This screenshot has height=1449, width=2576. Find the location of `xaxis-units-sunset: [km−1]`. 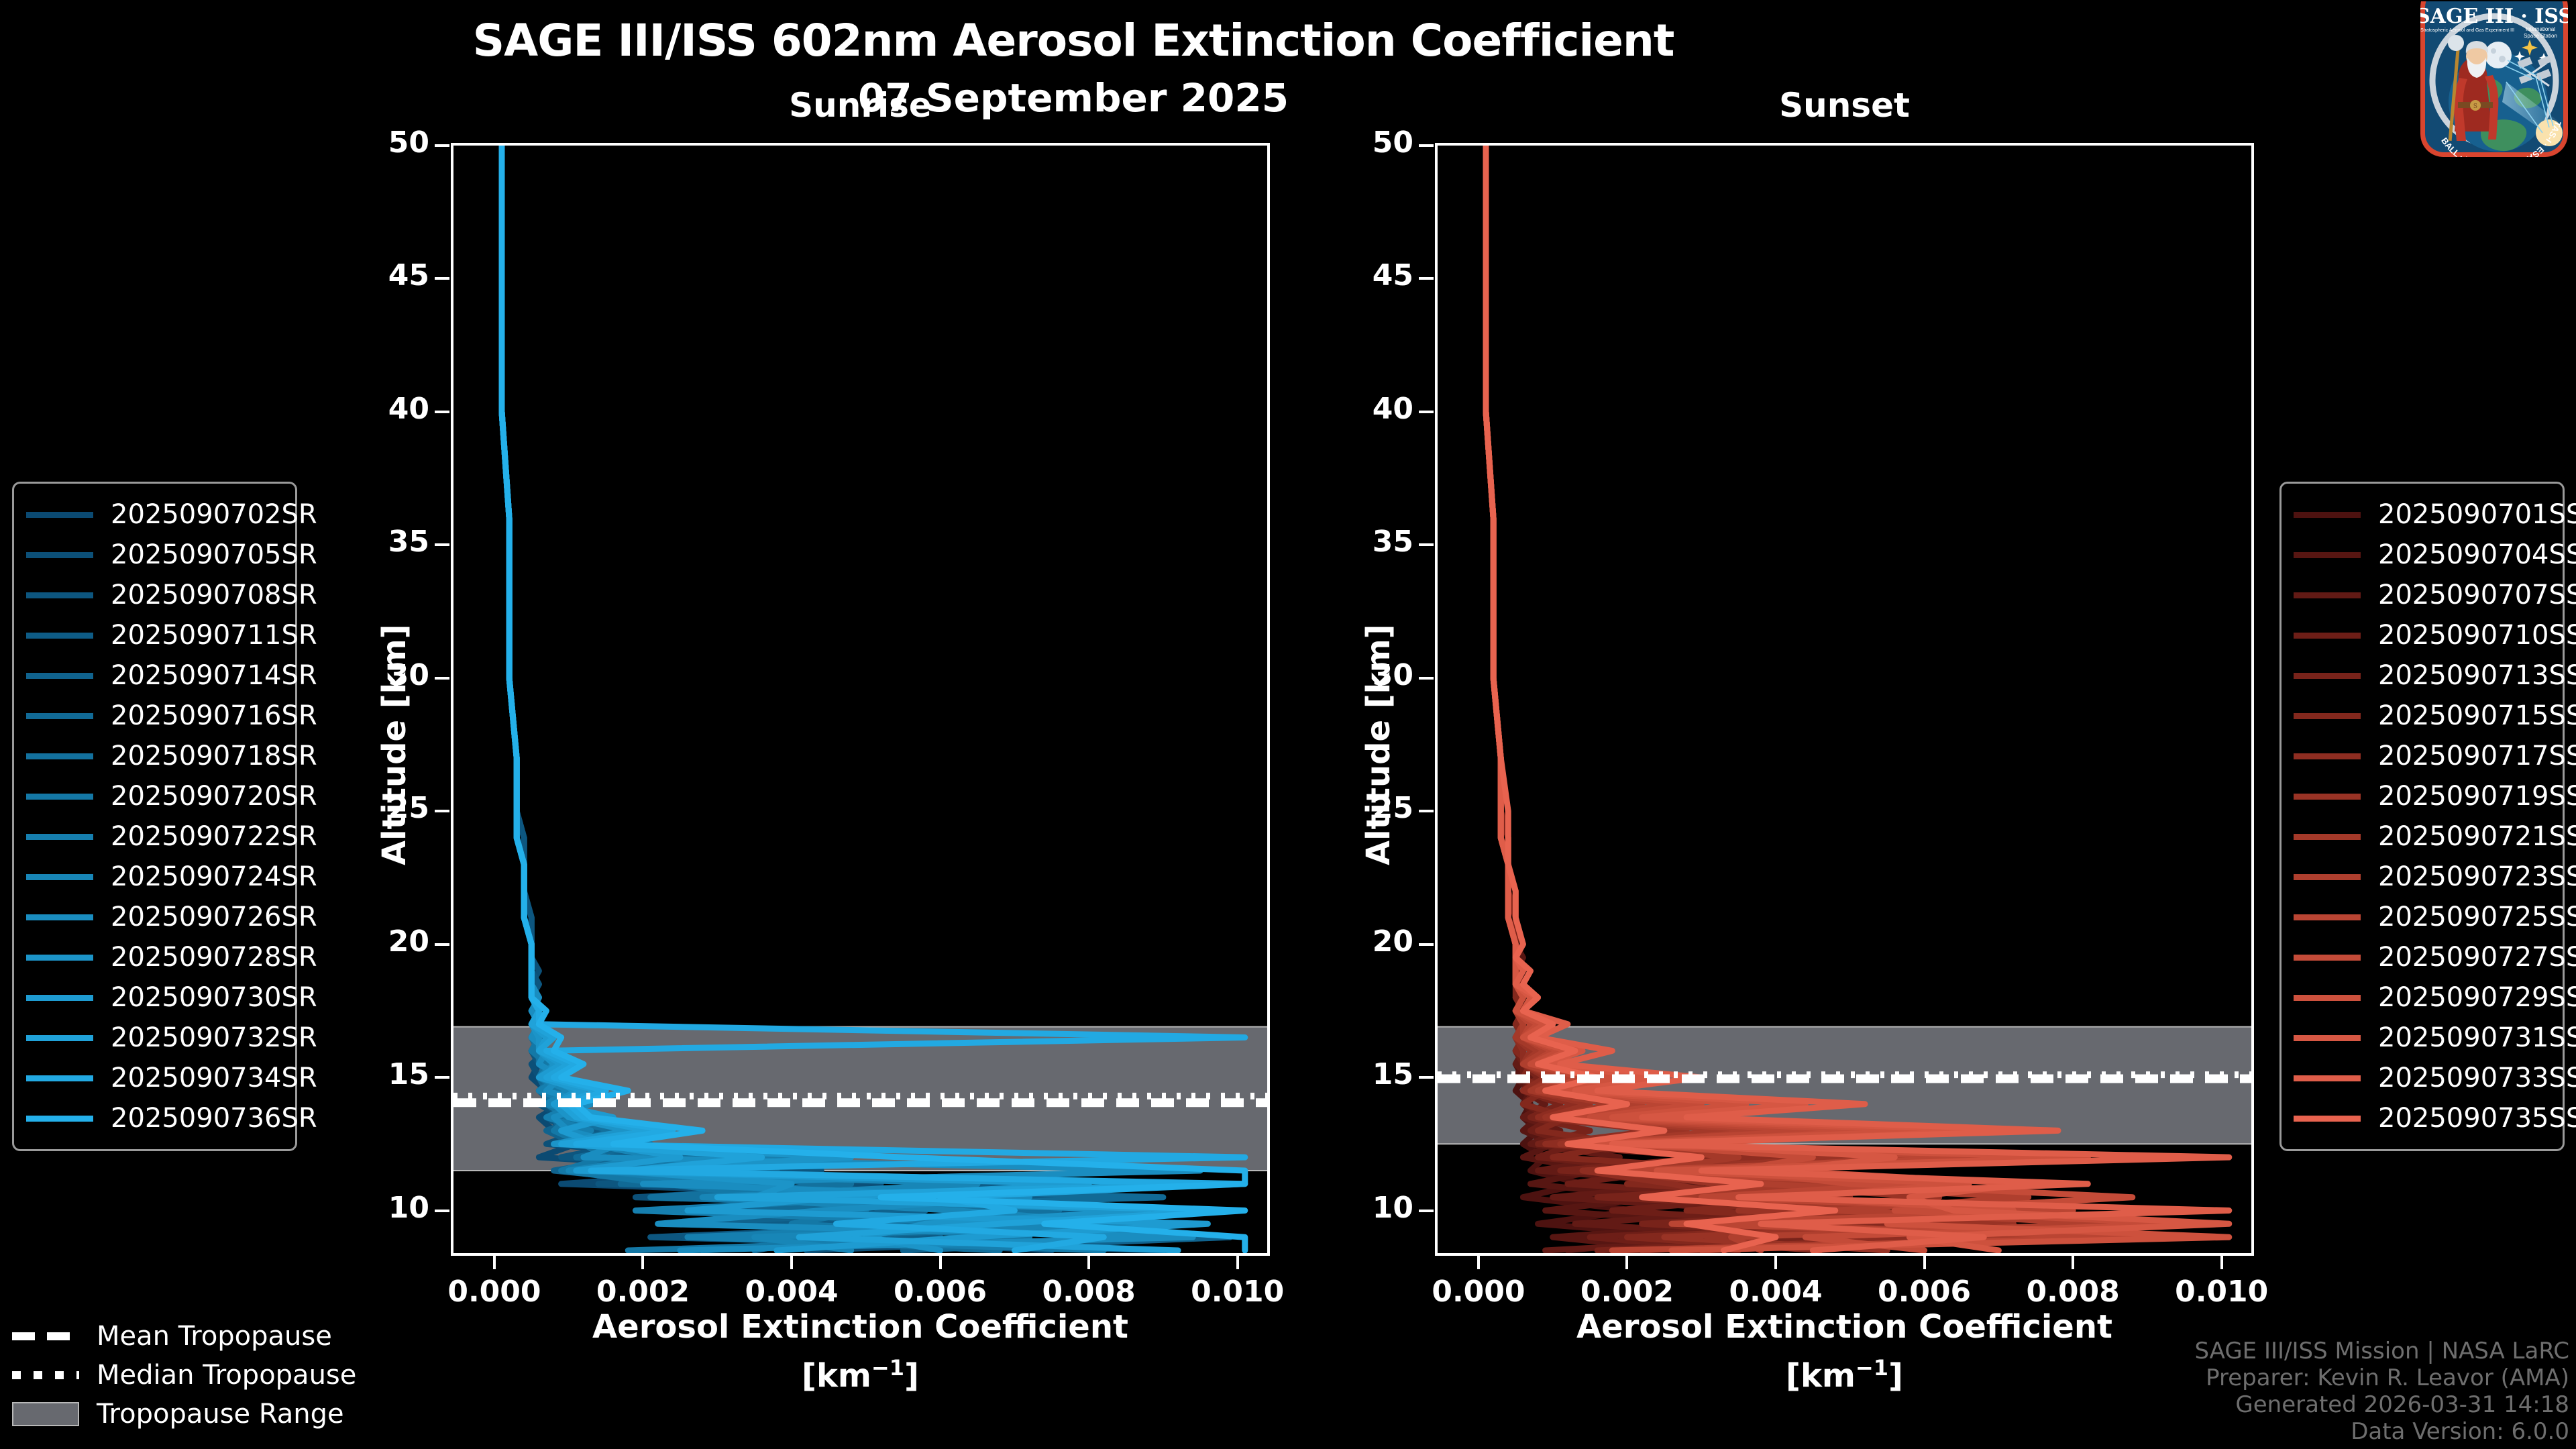

xaxis-units-sunset: [km−1] is located at coordinates (1844, 1375).